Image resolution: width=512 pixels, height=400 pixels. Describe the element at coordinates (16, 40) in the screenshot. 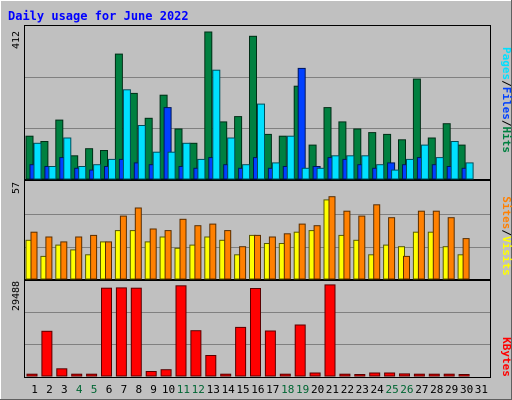

I see `panel-hits-max-label: 412` at that location.